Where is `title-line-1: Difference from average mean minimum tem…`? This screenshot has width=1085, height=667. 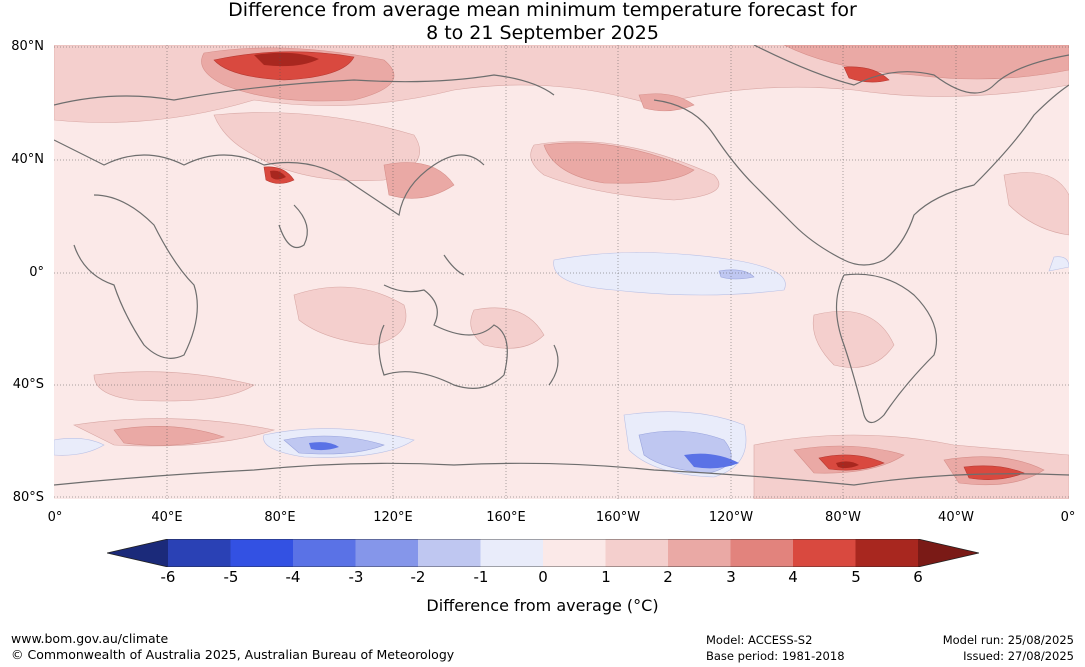 title-line-1: Difference from average mean minimum tem… is located at coordinates (542, 10).